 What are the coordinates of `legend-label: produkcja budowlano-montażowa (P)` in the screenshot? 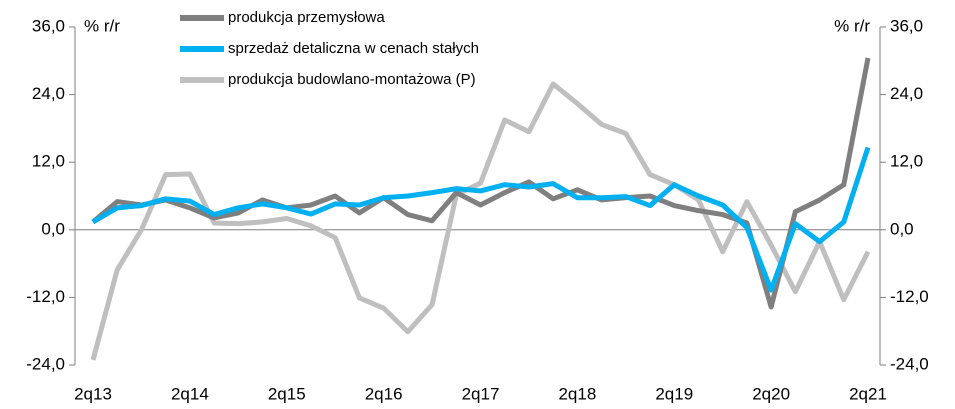 It's located at (352, 79).